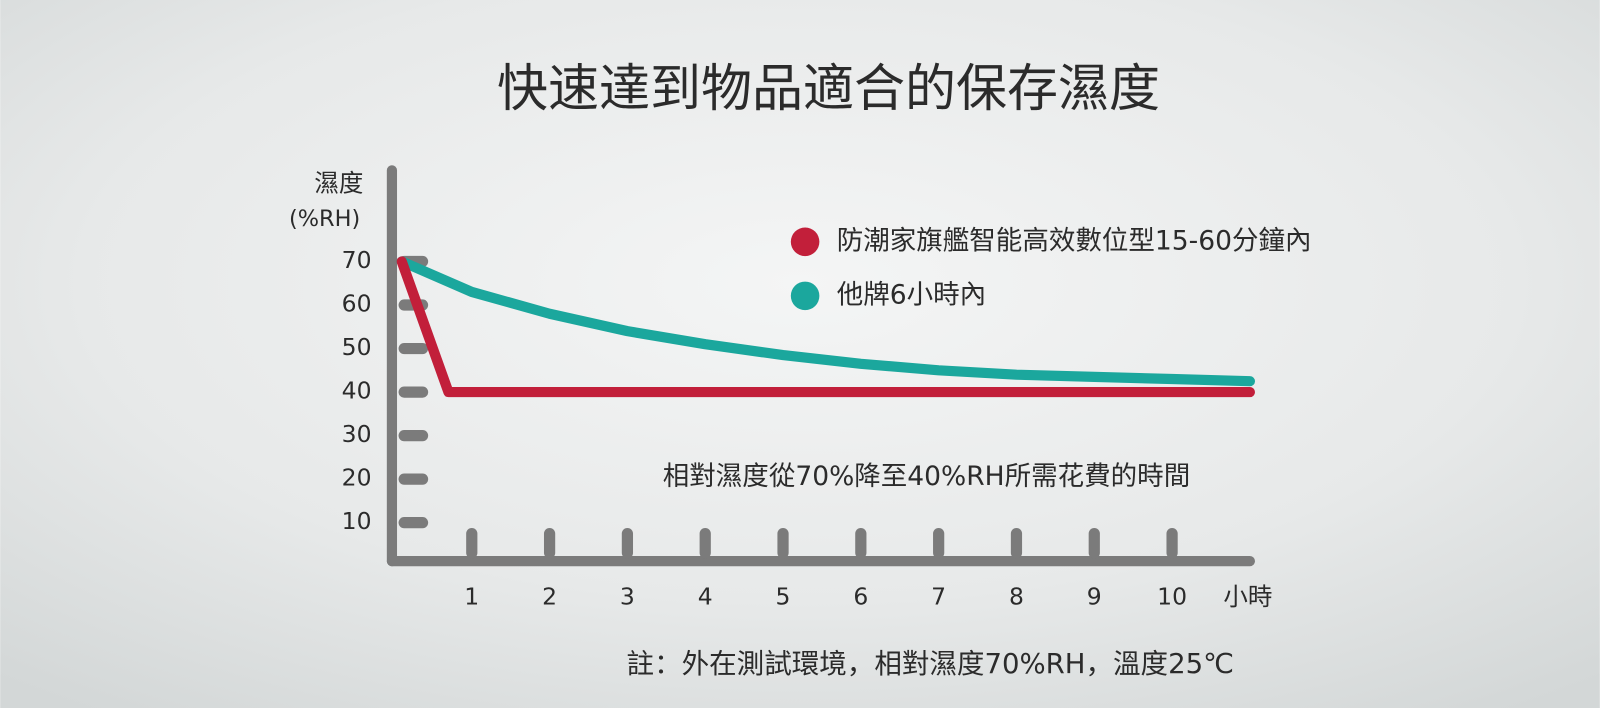 The height and width of the screenshot is (708, 1600). Describe the element at coordinates (911, 294) in the screenshot. I see `legend-label: 他牌6小時內` at that location.